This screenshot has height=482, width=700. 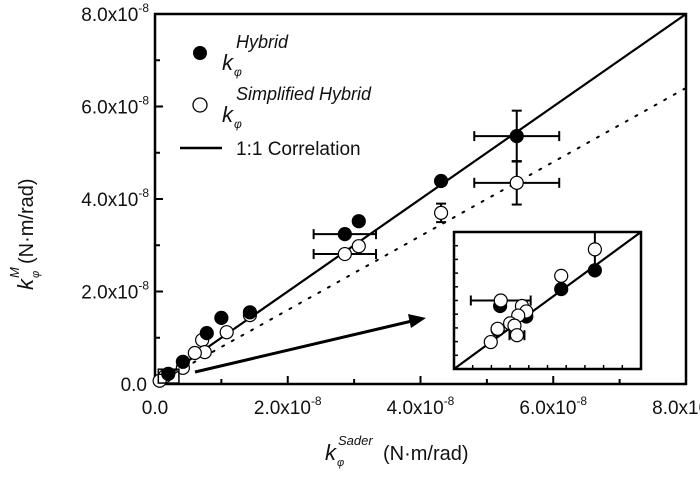 I want to click on legend-simplified-sub: φ, so click(x=238, y=124).